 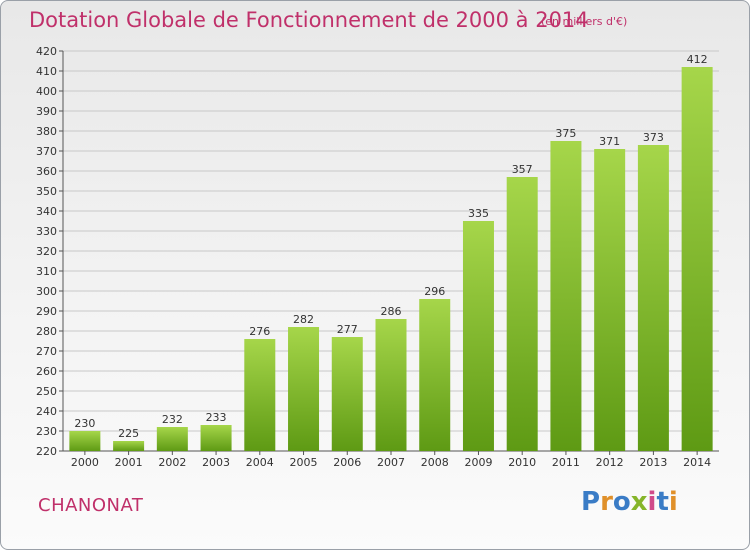 What do you see at coordinates (662, 502) in the screenshot?
I see `logo-letter: t` at bounding box center [662, 502].